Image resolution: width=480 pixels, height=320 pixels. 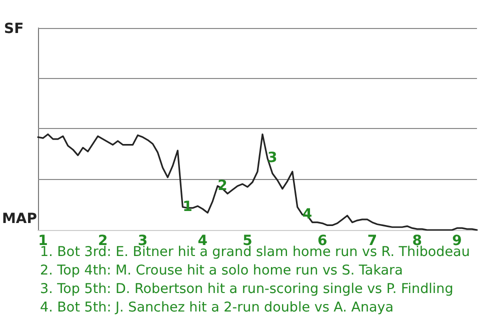 What do you see at coordinates (20, 219) in the screenshot?
I see `text: MAP` at bounding box center [20, 219].